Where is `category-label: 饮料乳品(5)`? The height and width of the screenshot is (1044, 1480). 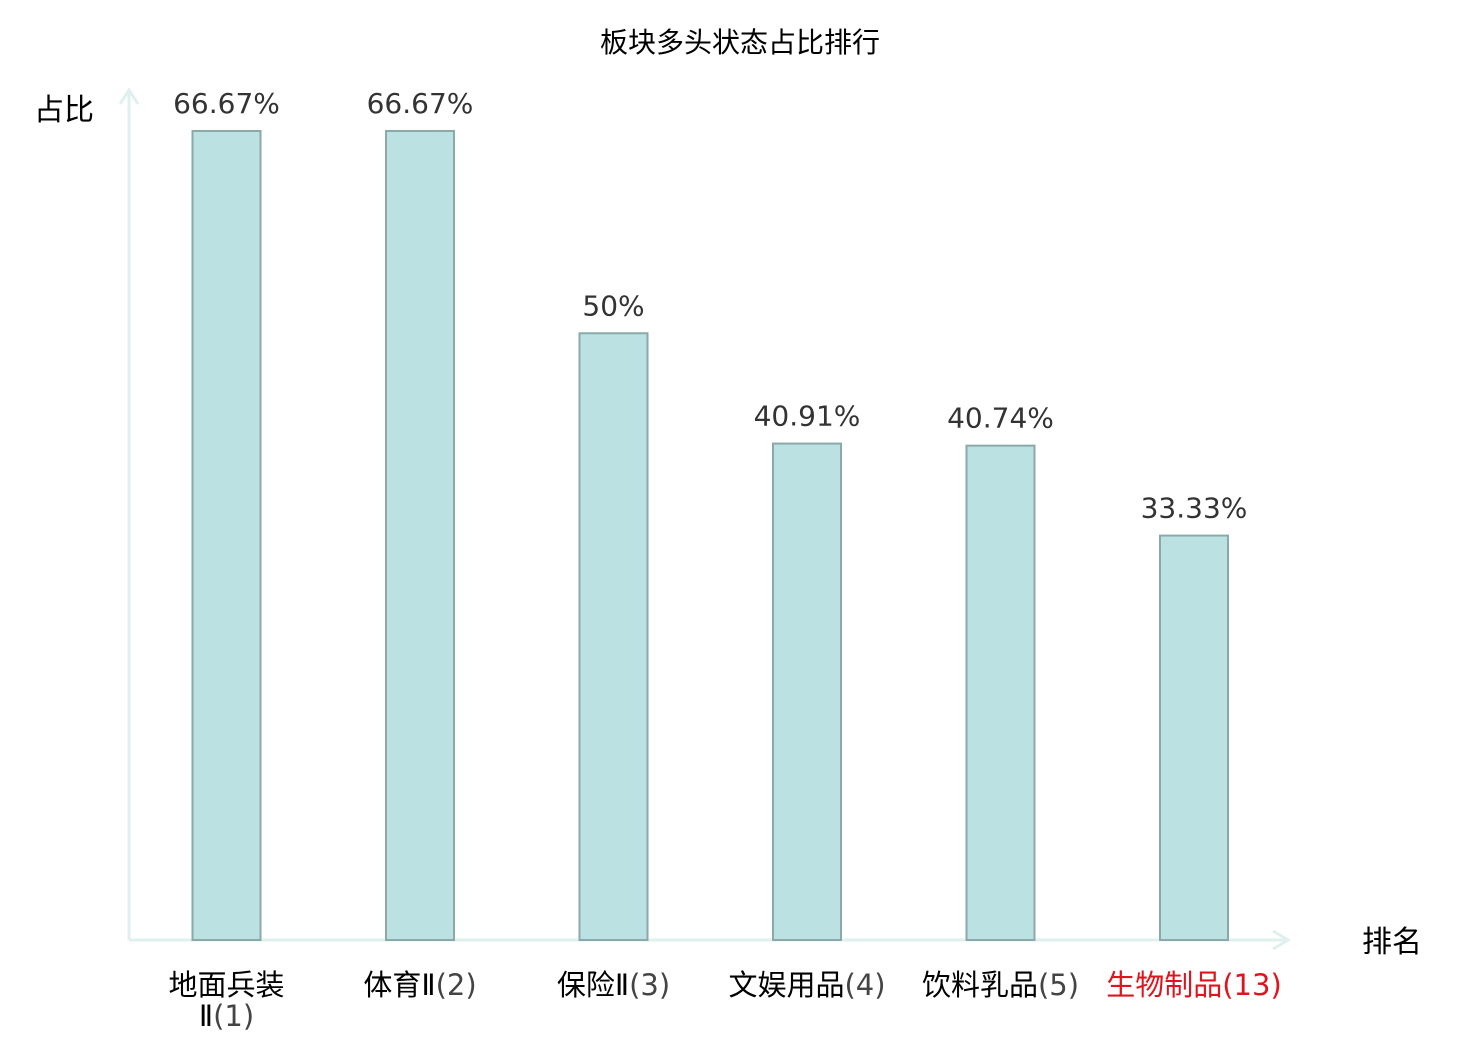 category-label: 饮料乳品(5) is located at coordinates (1000, 985).